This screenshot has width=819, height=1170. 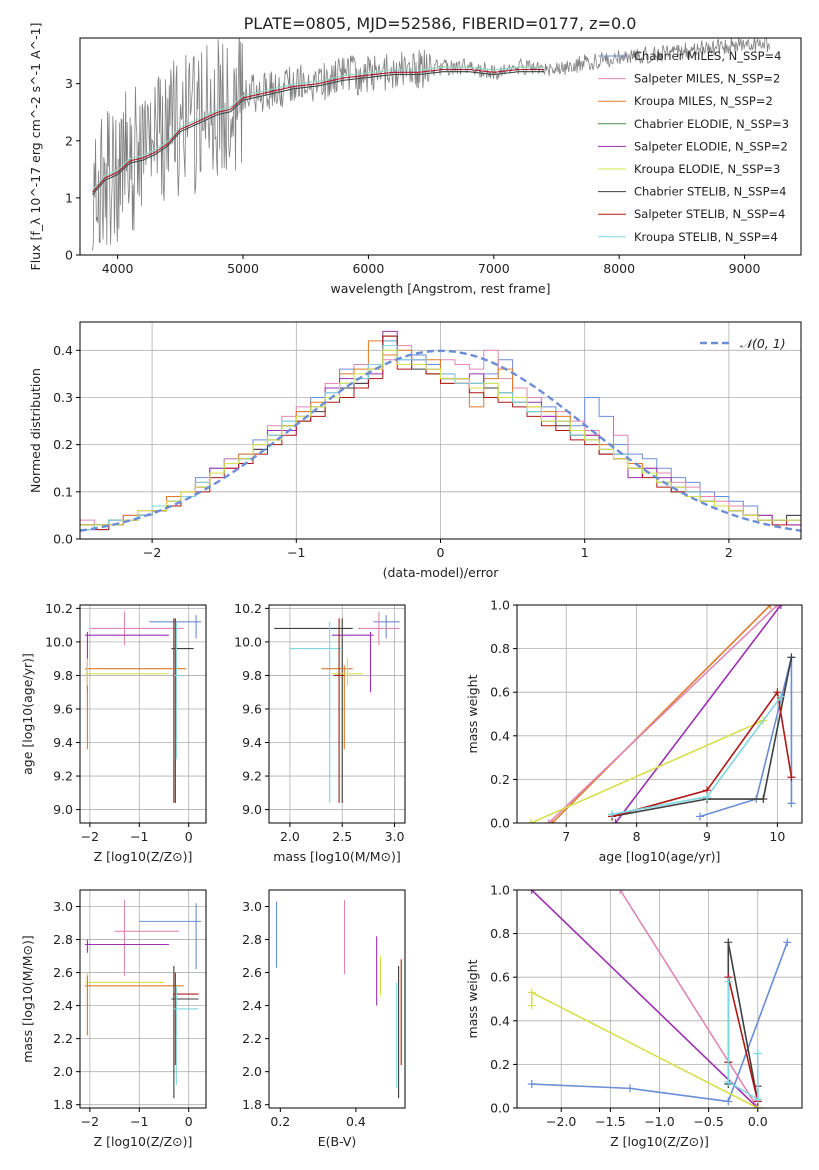 I want to click on legend-label: Chabrier MILES, N_SSP=4, so click(x=707, y=56).